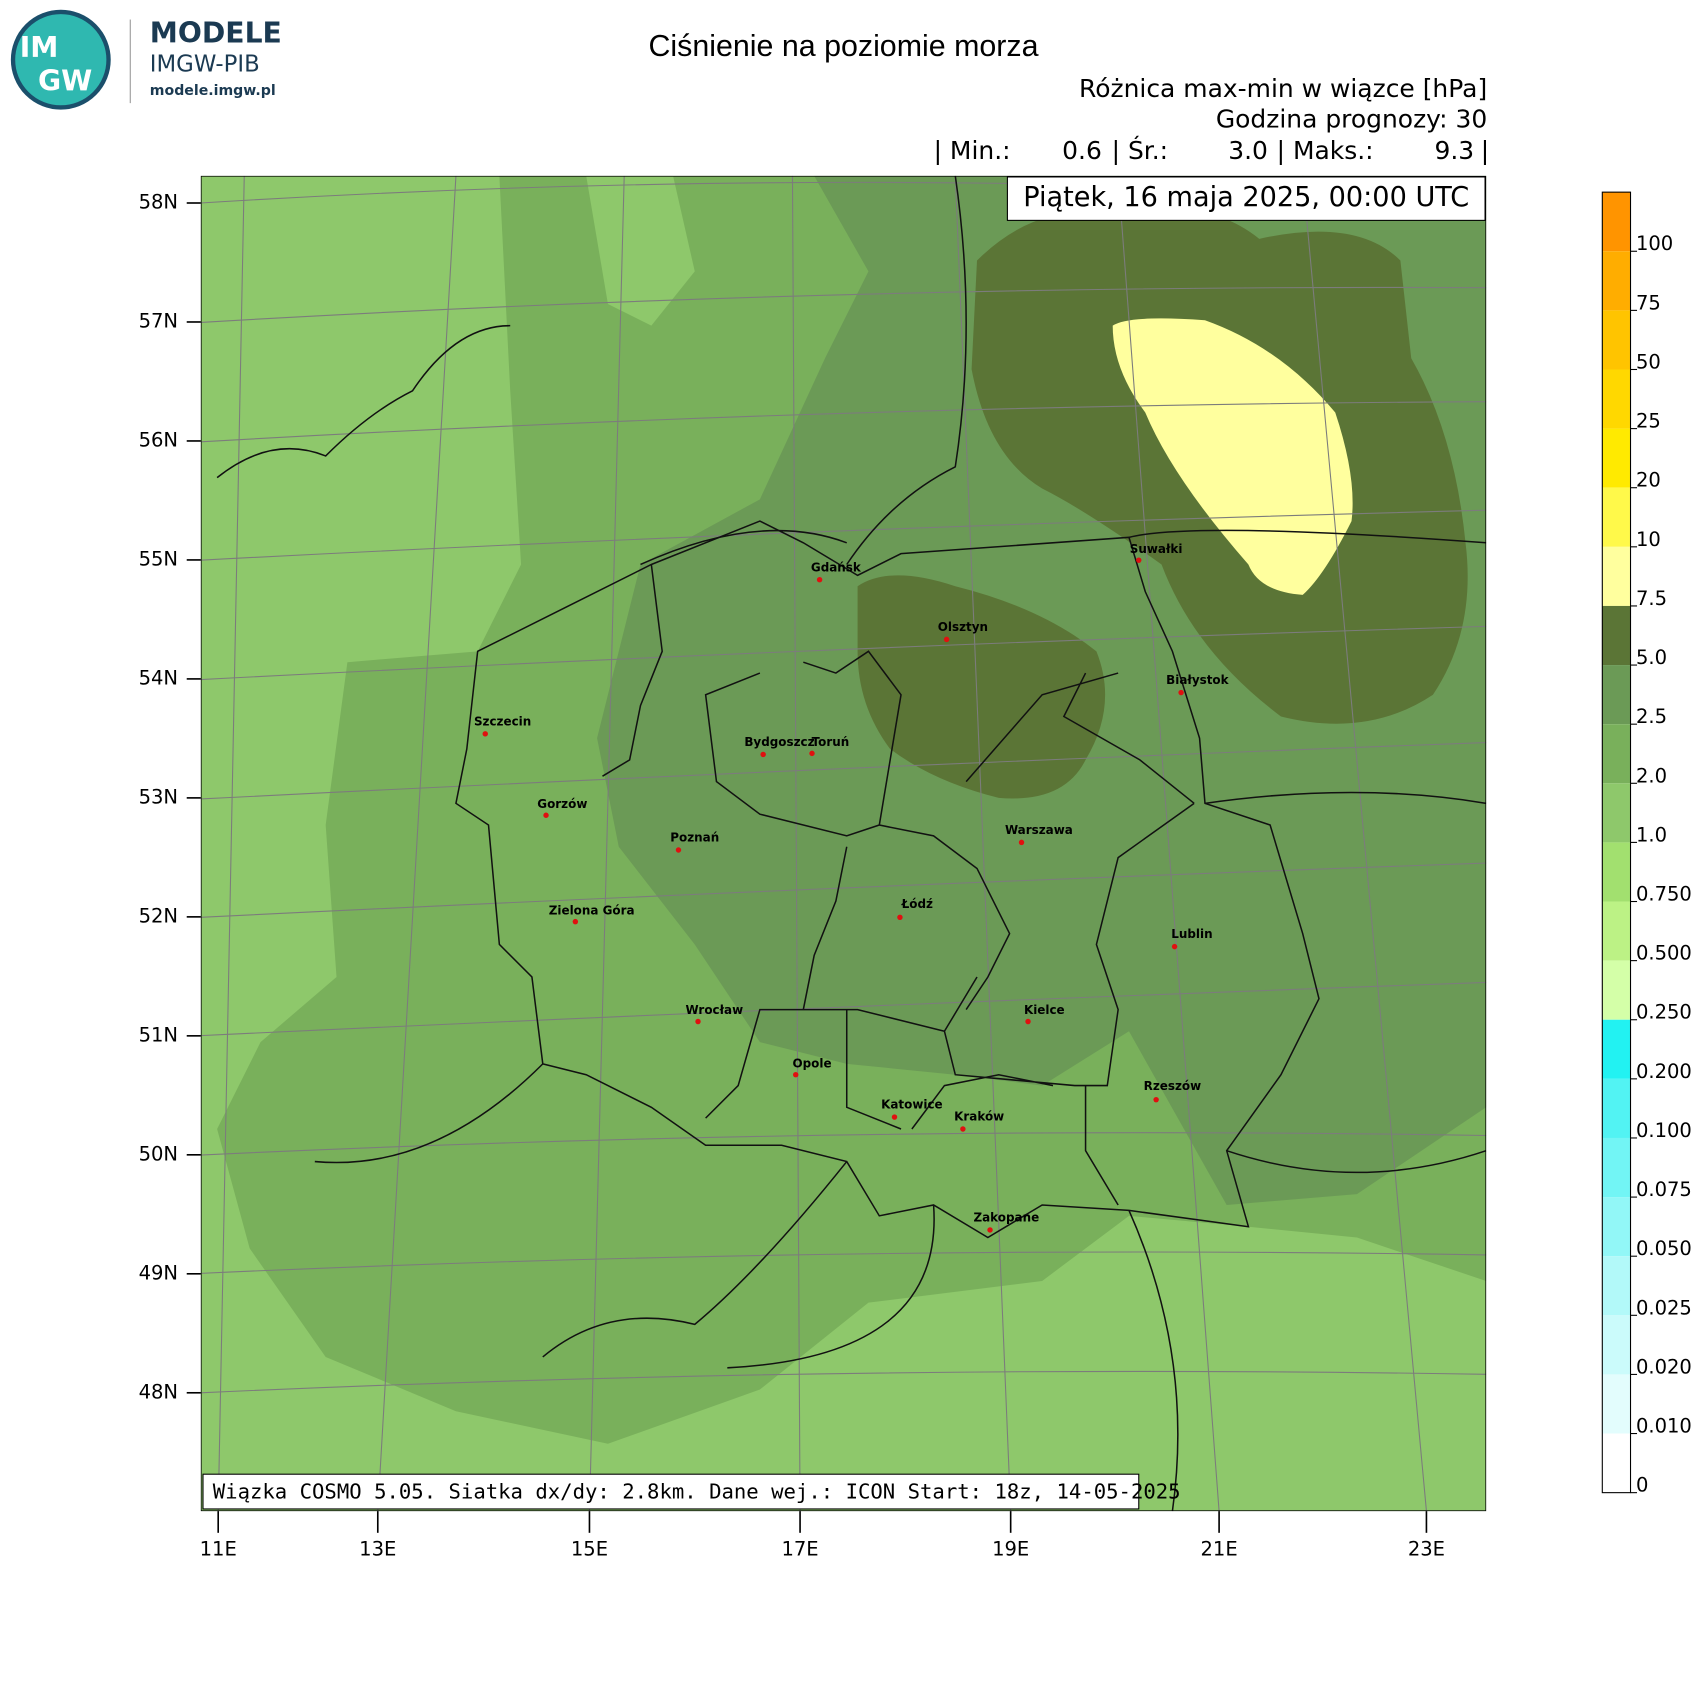 The image size is (1700, 1700). I want to click on city-label: Suwałki, so click(1156, 549).